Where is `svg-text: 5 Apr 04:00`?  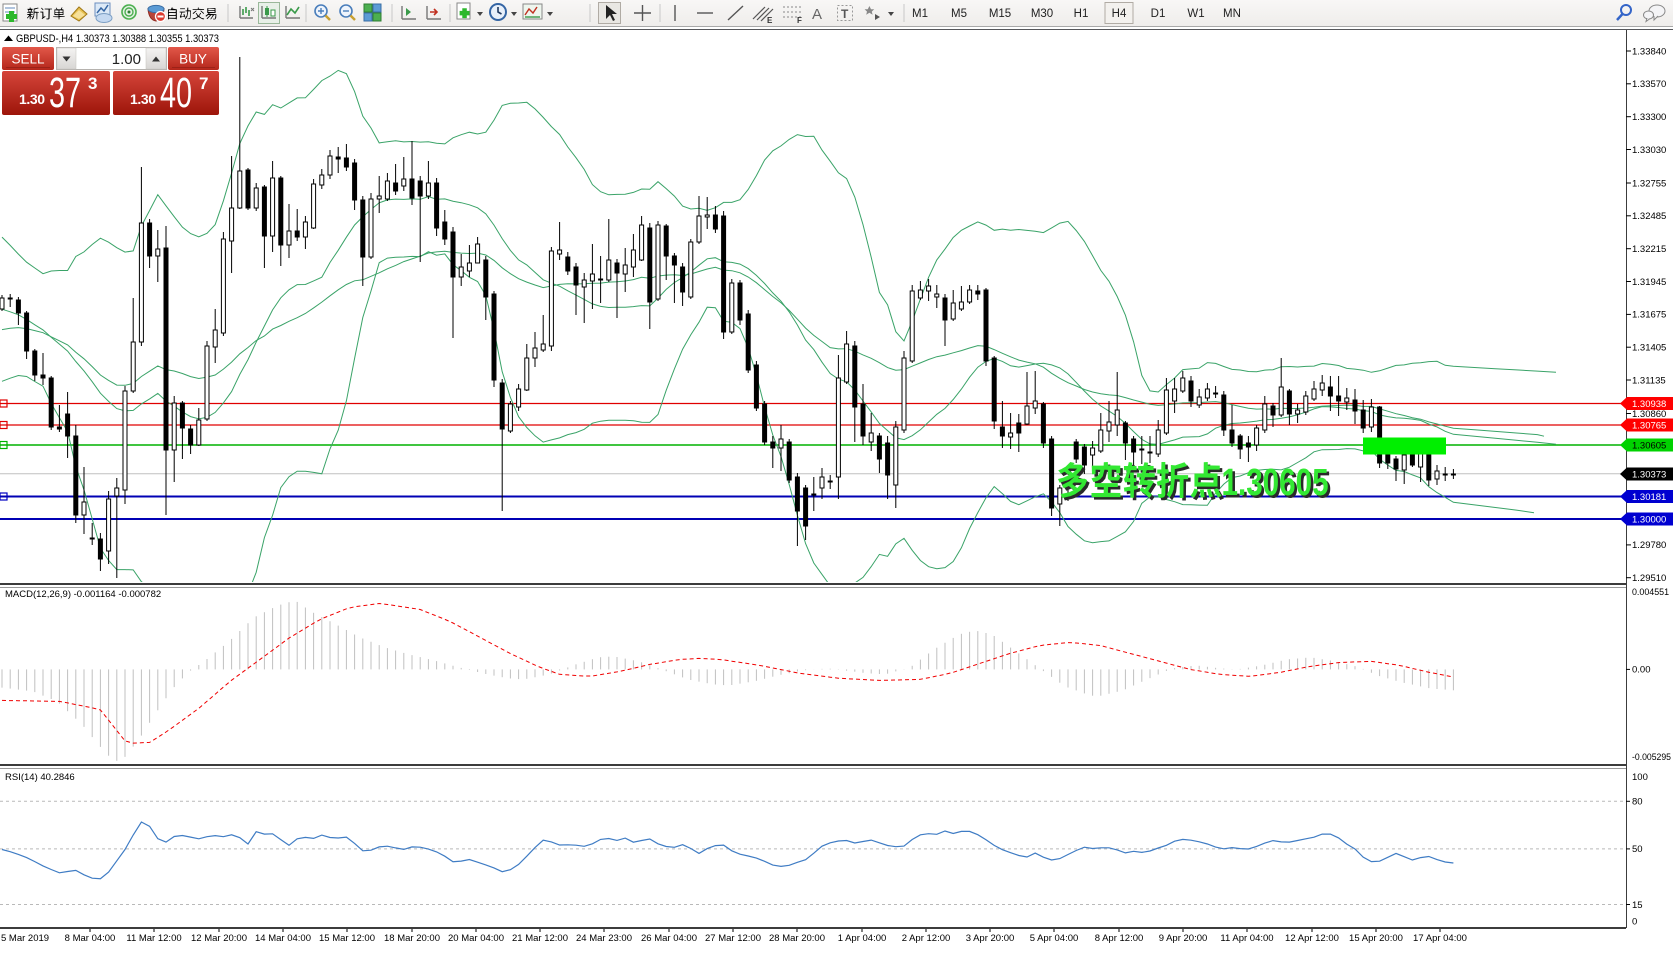
svg-text: 5 Apr 04:00 is located at coordinates (1054, 938).